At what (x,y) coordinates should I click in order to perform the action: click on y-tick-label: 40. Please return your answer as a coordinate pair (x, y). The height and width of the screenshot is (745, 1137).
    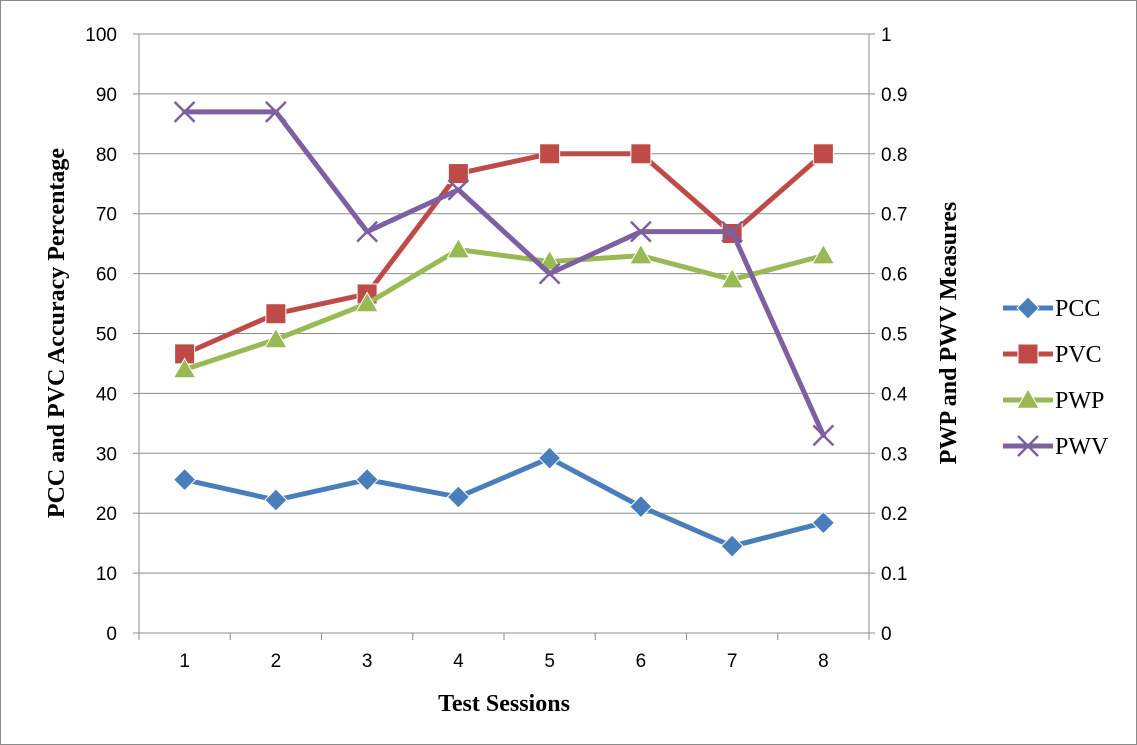
    Looking at the image, I should click on (106, 394).